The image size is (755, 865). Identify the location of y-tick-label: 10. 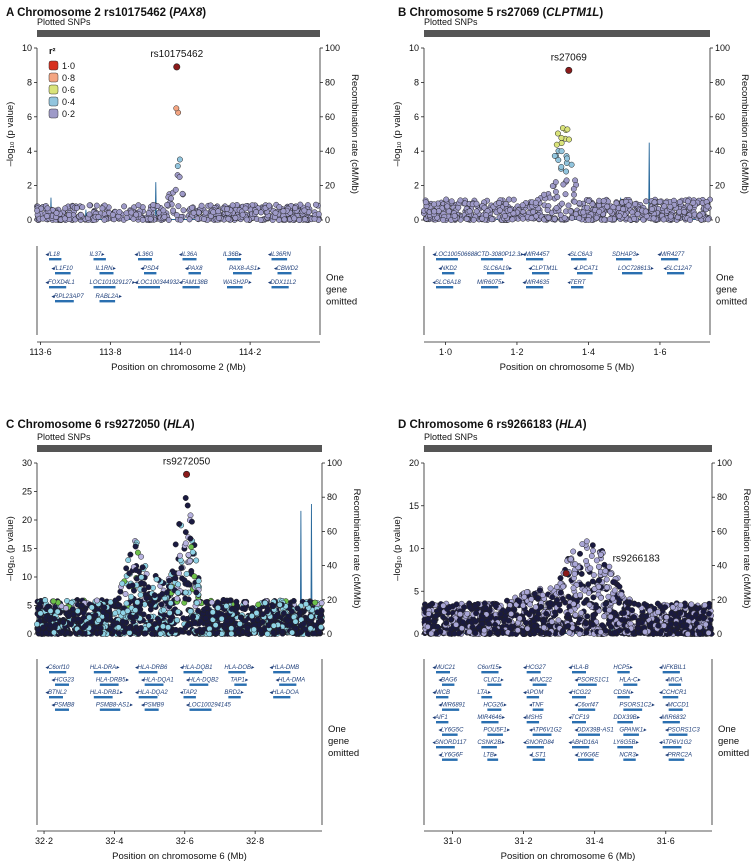
(27, 48).